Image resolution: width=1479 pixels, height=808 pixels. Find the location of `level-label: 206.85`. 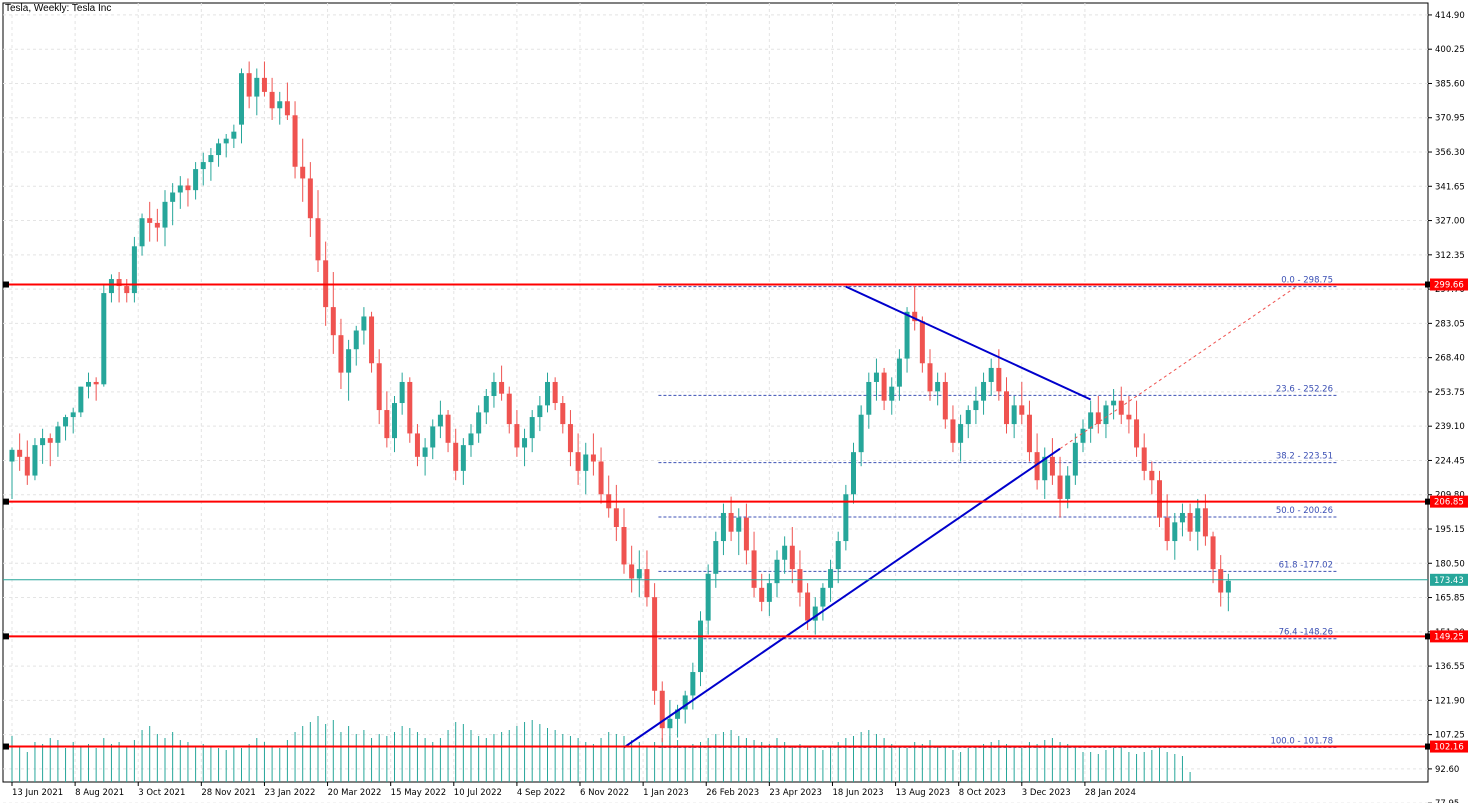

level-label: 206.85 is located at coordinates (1449, 503).